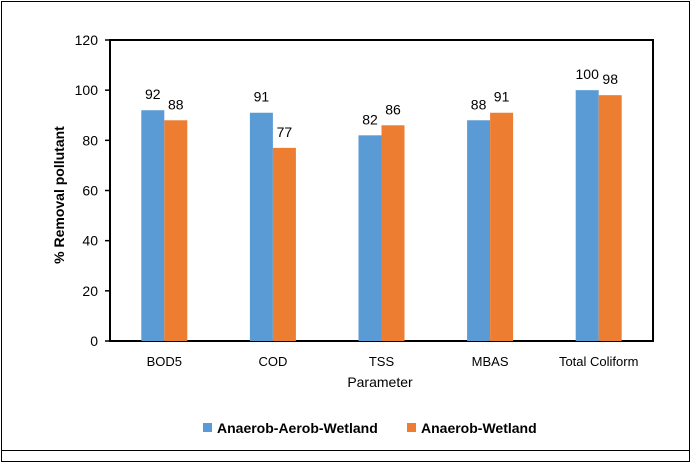  Describe the element at coordinates (87, 90) in the screenshot. I see `y-tick-label: 100` at that location.